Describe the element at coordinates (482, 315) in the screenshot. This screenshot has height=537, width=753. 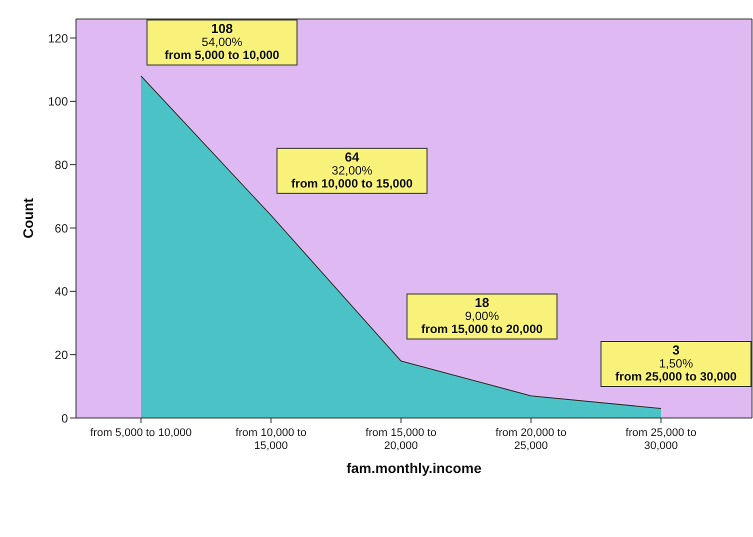
I see `data-label: 18 9,00% from 15,000 to 20,000` at that location.